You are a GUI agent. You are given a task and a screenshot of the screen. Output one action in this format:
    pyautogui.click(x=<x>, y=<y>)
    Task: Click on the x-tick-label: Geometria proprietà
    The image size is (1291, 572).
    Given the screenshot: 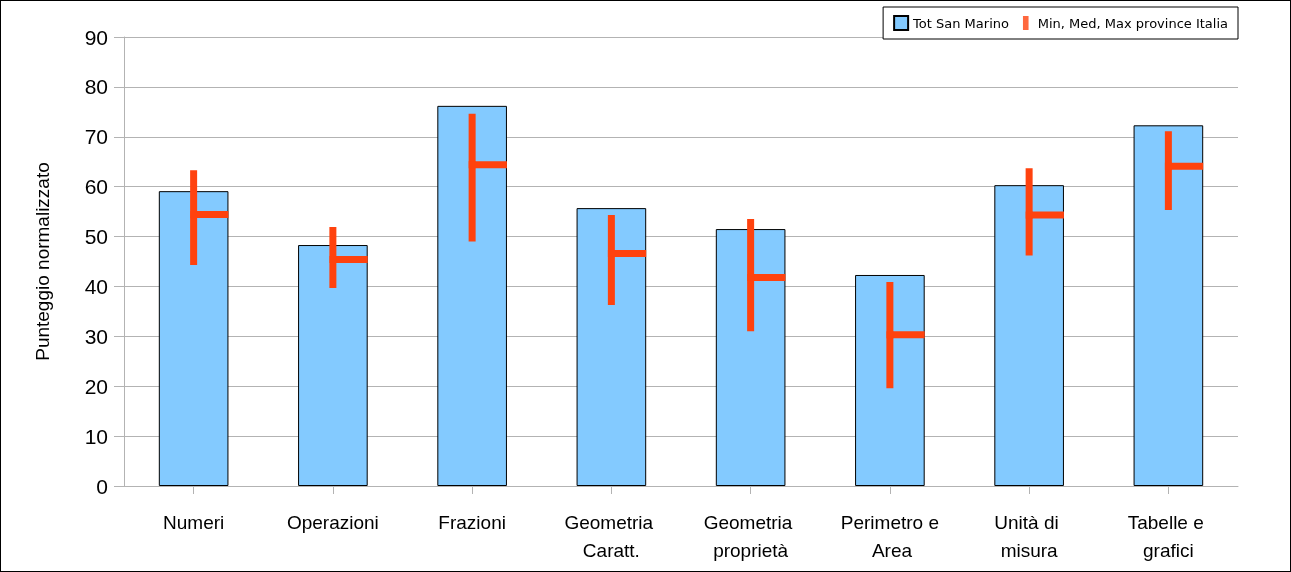 What is the action you would take?
    pyautogui.click(x=750, y=536)
    